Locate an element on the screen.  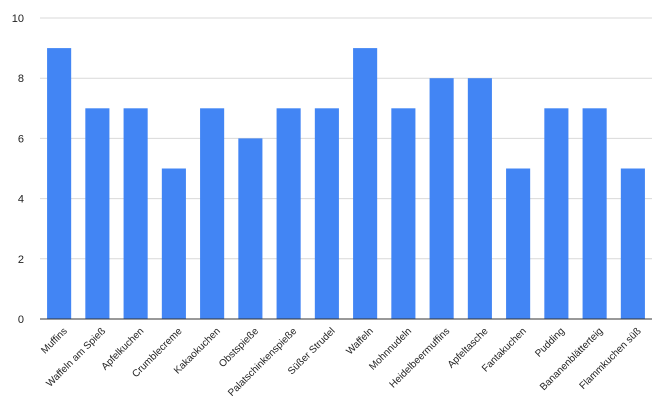
y-tick-label: 10 is located at coordinates (18, 19).